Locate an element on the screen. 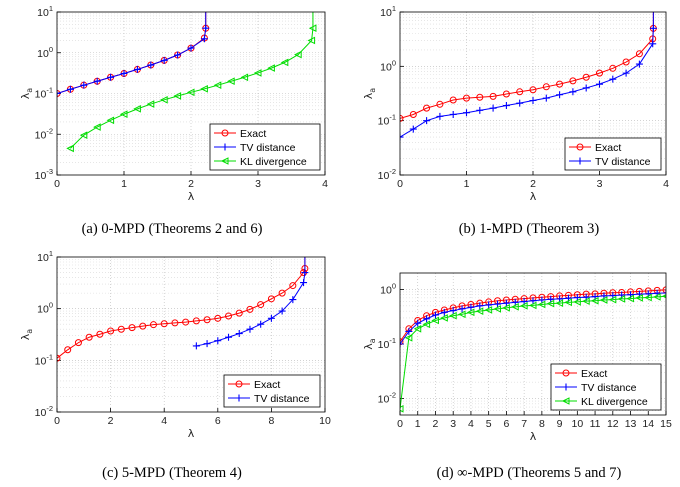 This screenshot has width=680, height=487. legend-label: KL divergence is located at coordinates (273, 162).